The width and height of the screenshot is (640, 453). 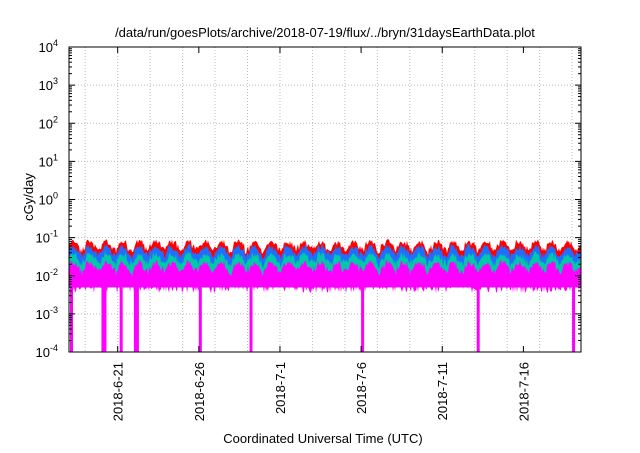 I want to click on series-floor-area, so click(x=325, y=288).